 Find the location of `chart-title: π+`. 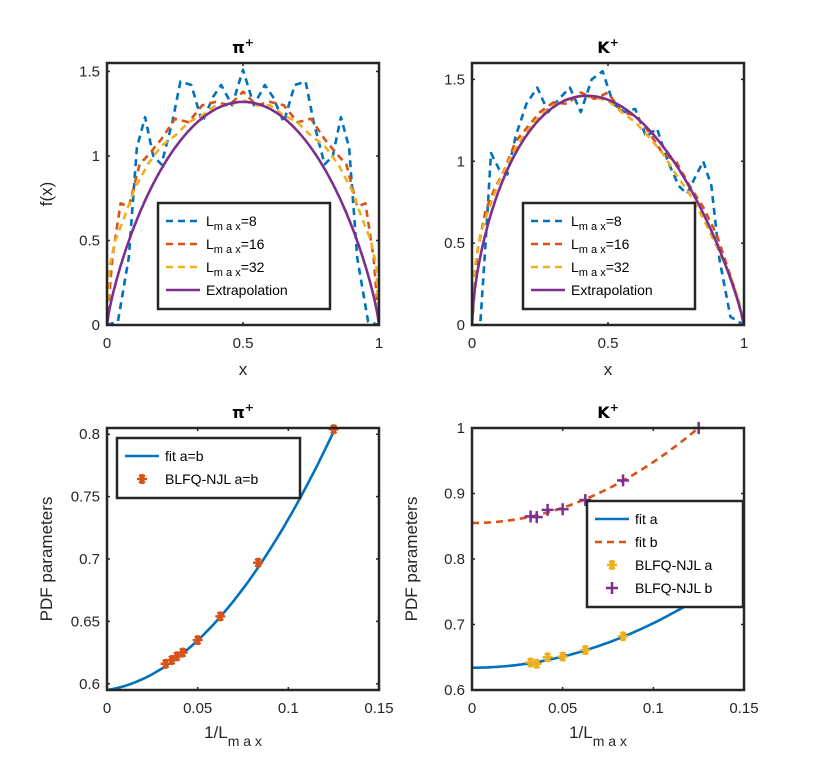

chart-title: π+ is located at coordinates (243, 411).